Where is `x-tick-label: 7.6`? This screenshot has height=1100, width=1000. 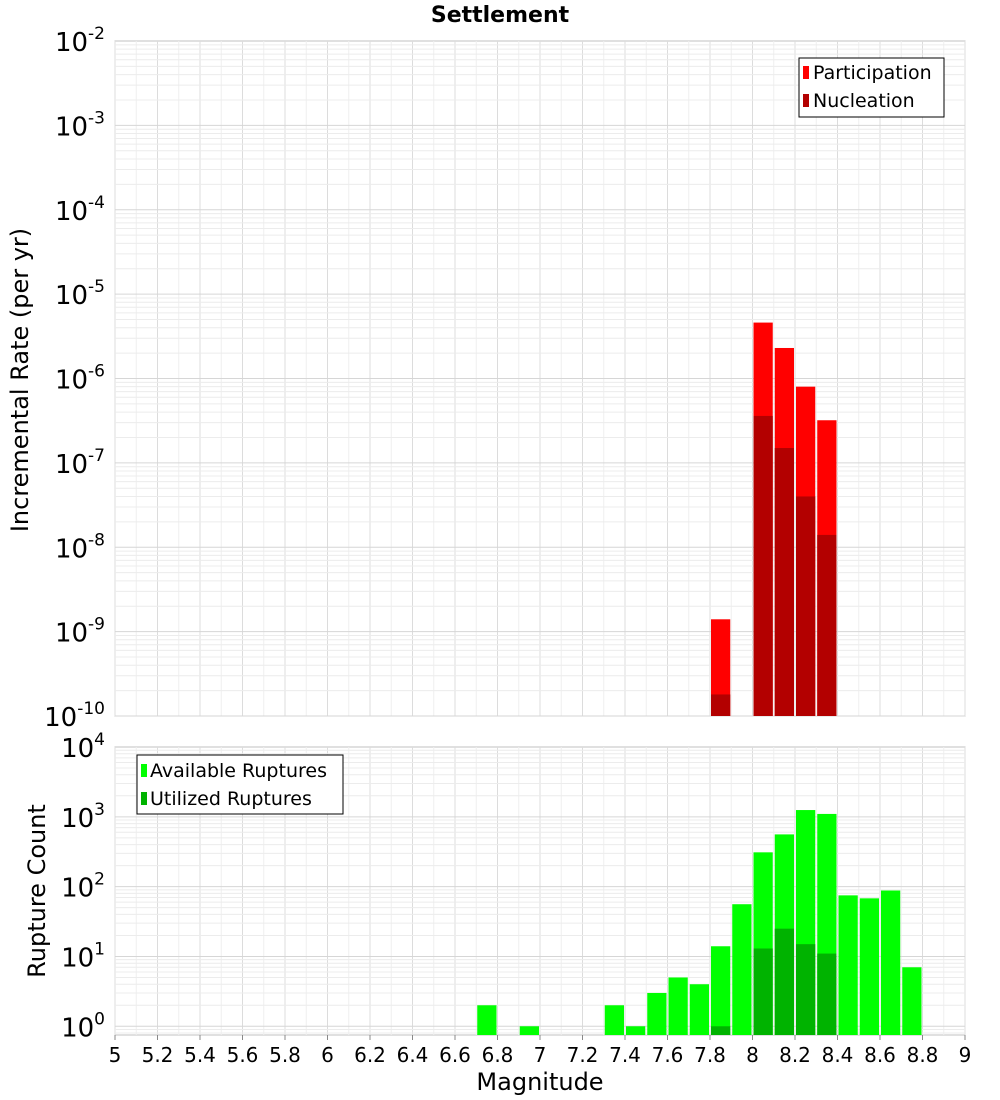 x-tick-label: 7.6 is located at coordinates (668, 1055).